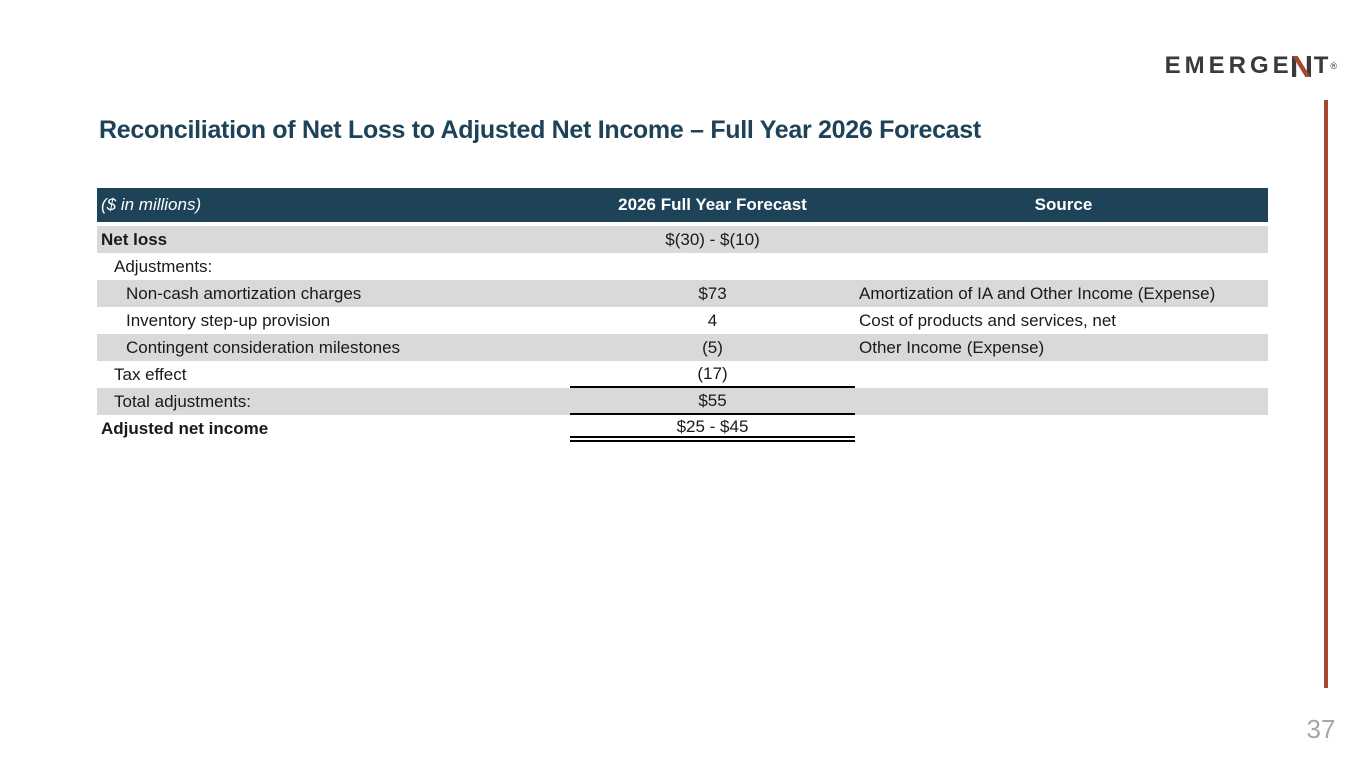 Image resolution: width=1365 pixels, height=768 pixels. I want to click on row-value: $(30) - $(10), so click(712, 239).